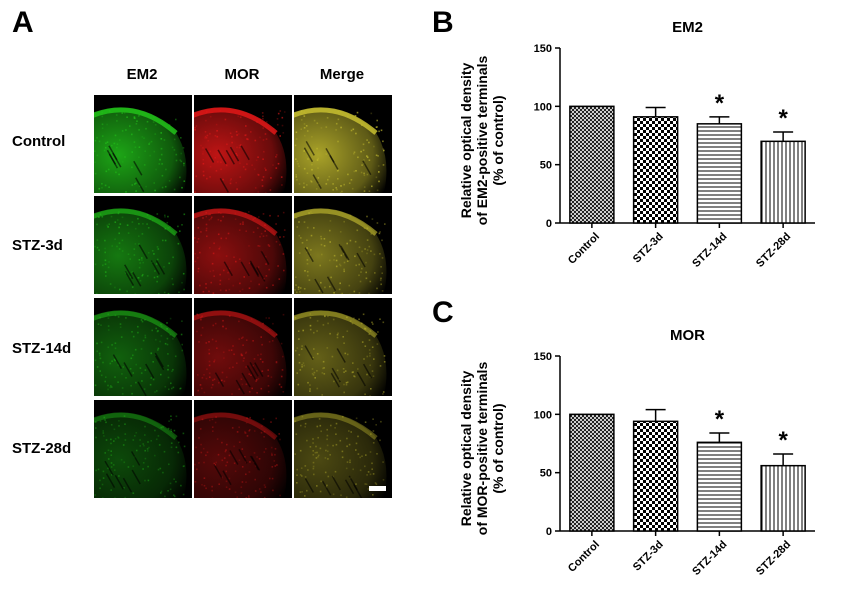  I want to click on chart-title: EM2, so click(687, 27).